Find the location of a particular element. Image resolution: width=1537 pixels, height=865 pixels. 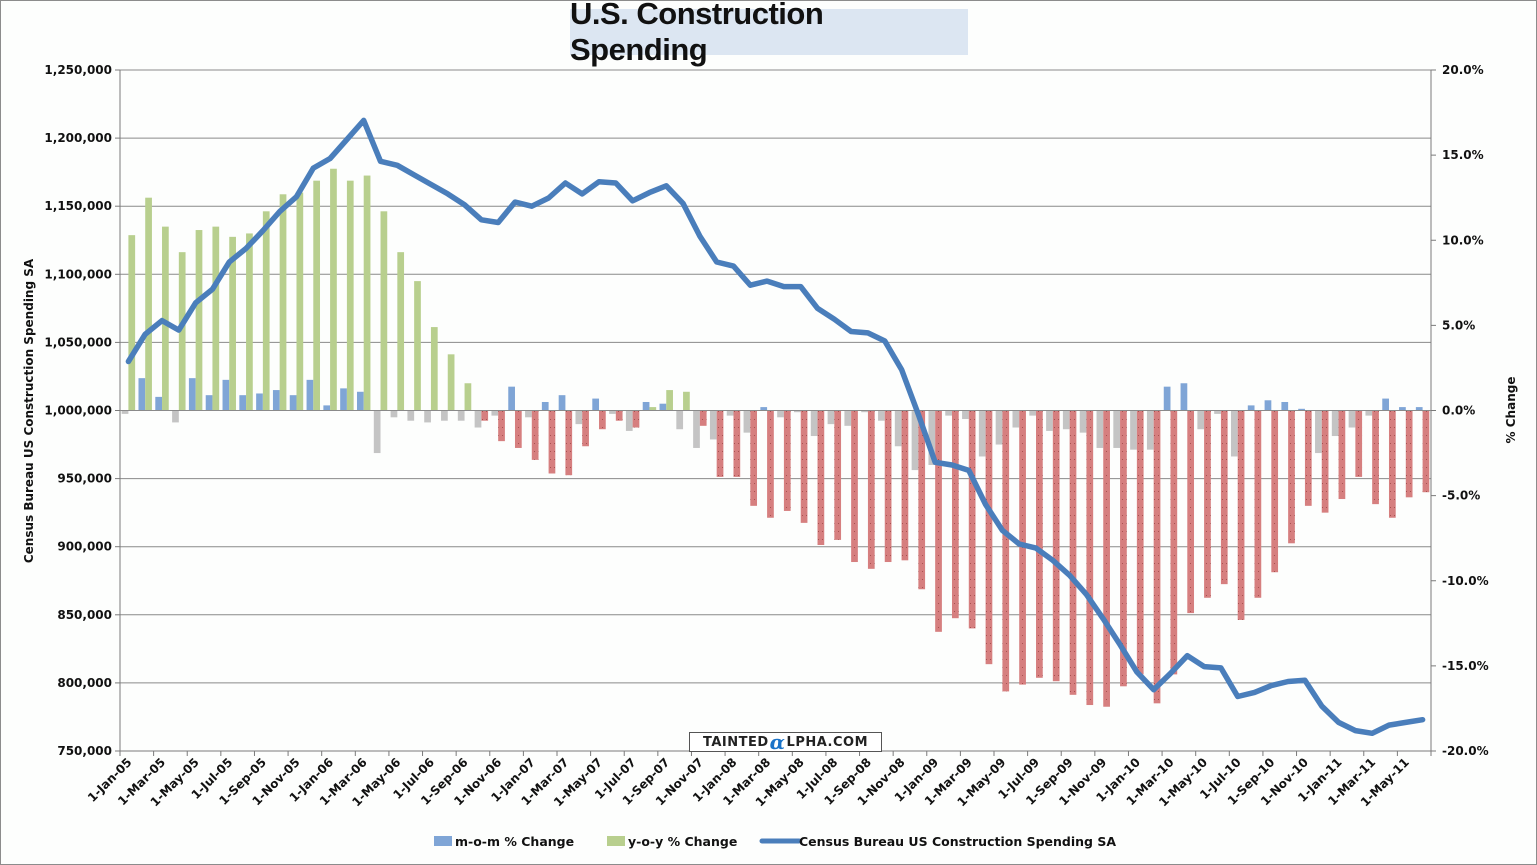

y-axis-left-tick-label: 850,000 is located at coordinates (84, 615).